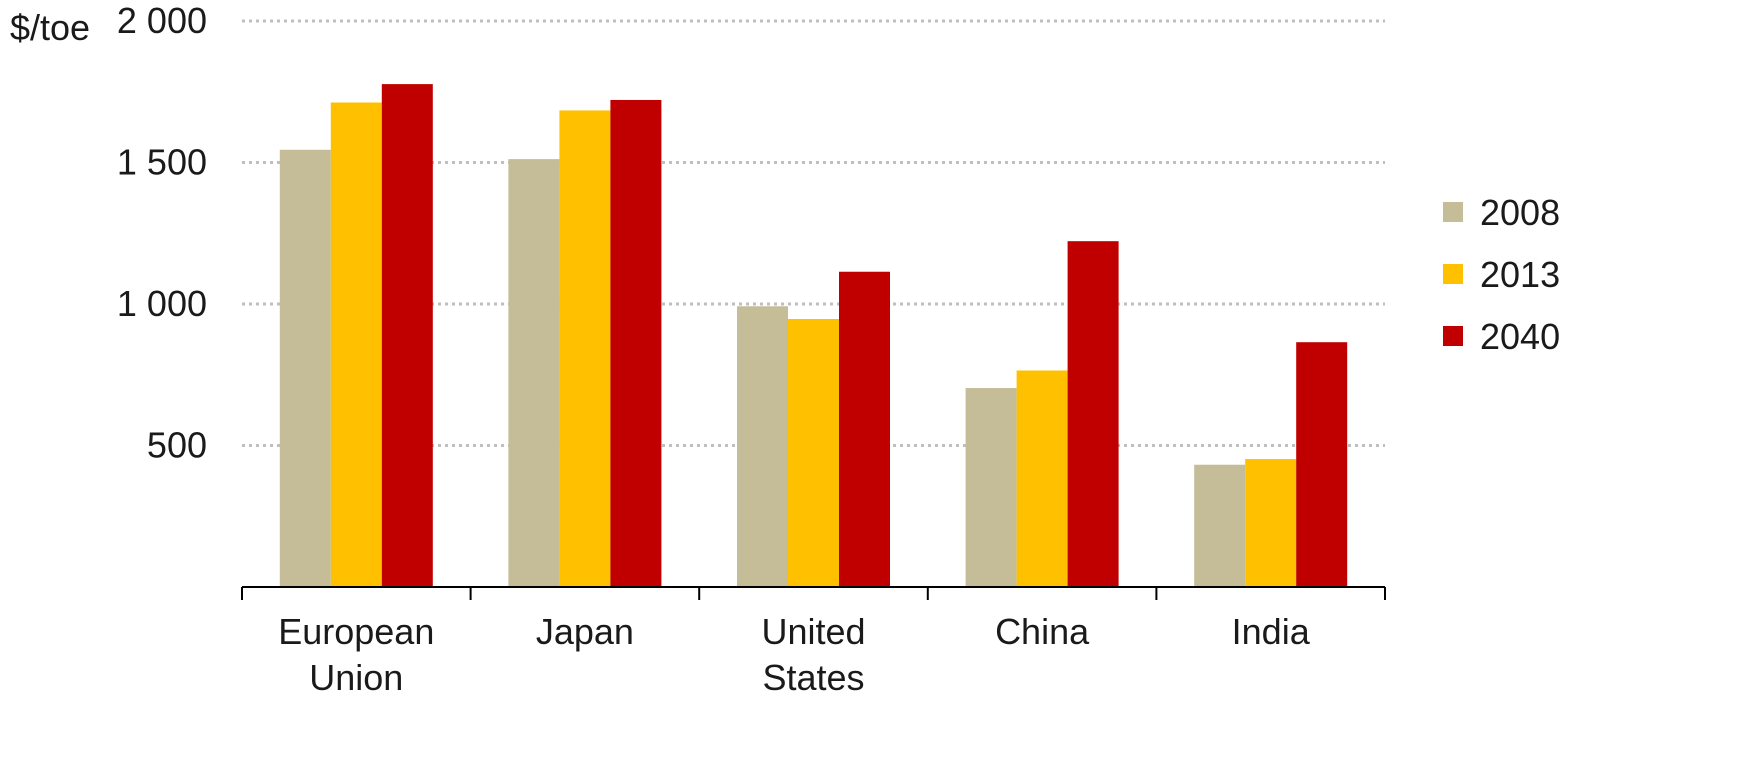 The image size is (1748, 773). I want to click on legend-label: 2013, so click(1520, 274).